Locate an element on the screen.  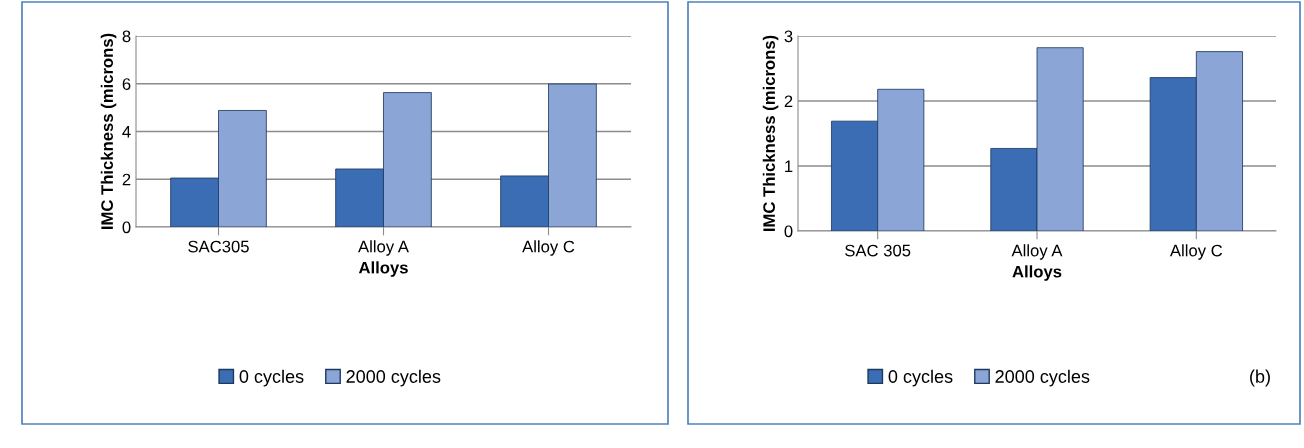
y-tick-label: 3 is located at coordinates (788, 36).